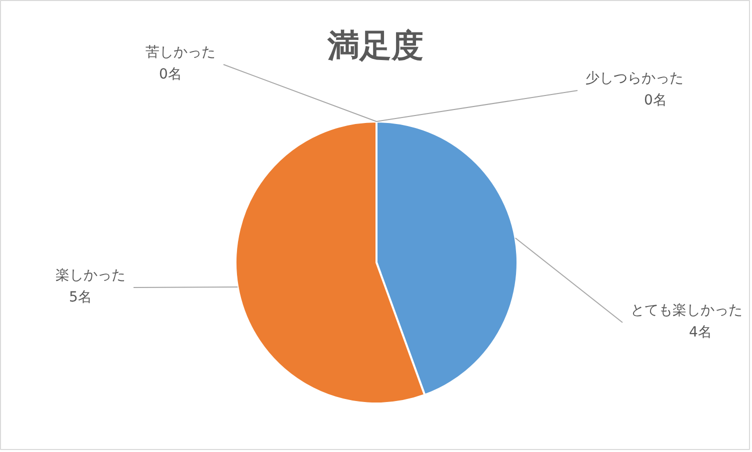 Image resolution: width=752 pixels, height=452 pixels. Describe the element at coordinates (700, 332) in the screenshot. I see `data-label: 4名` at that location.